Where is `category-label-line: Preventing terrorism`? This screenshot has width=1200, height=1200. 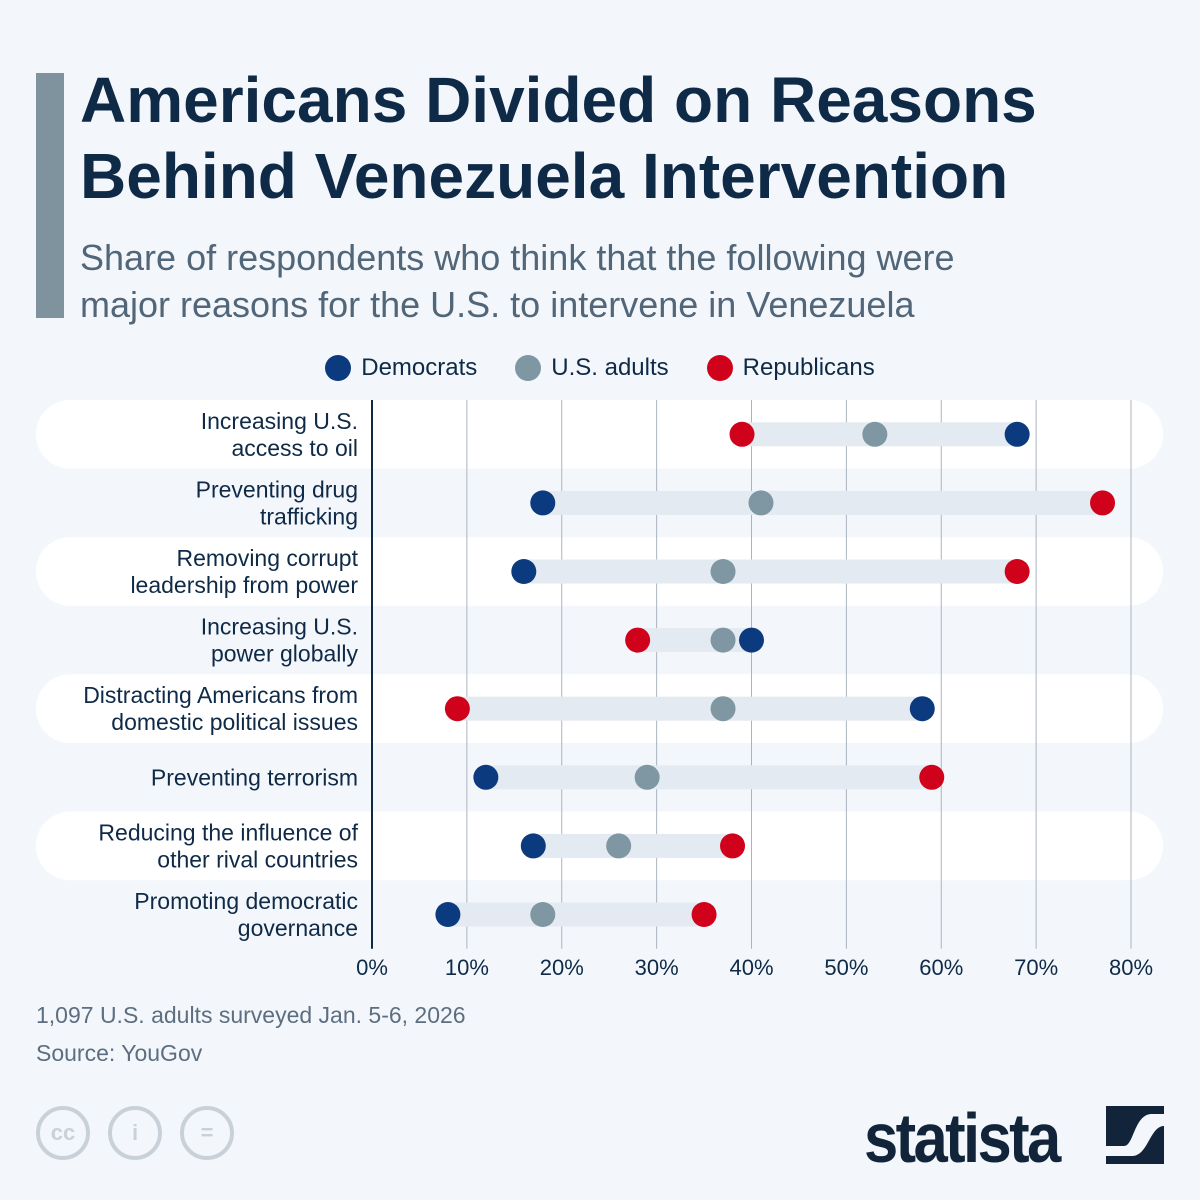
category-label-line: Preventing terrorism is located at coordinates (254, 777).